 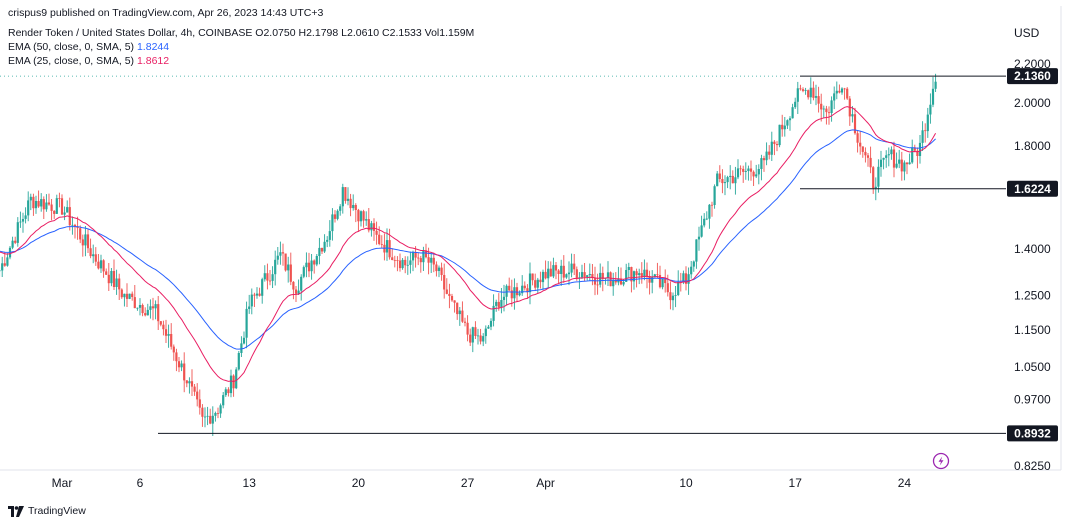 What do you see at coordinates (89, 47) in the screenshot?
I see `ema50-legend: EMA (50, close, 0, SMA, 5) 1.8244` at bounding box center [89, 47].